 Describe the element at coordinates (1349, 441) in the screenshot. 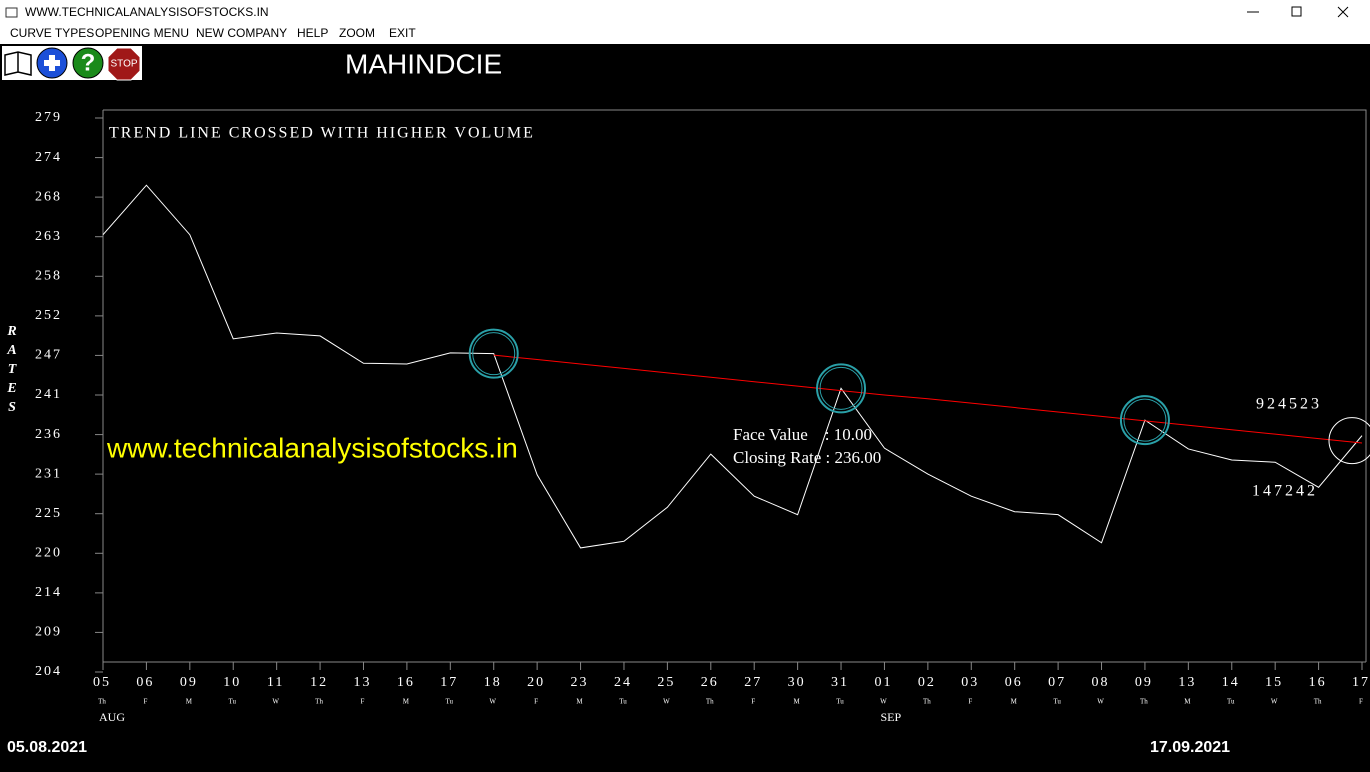

I see `volume-marker` at that location.